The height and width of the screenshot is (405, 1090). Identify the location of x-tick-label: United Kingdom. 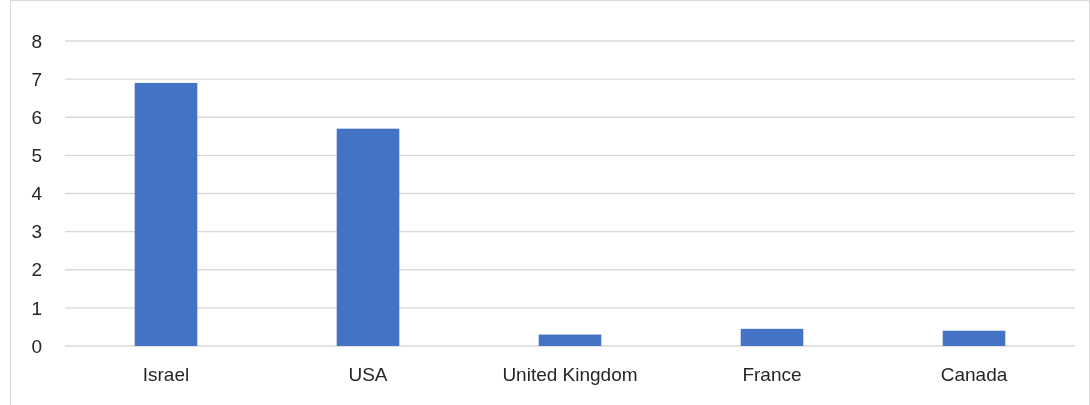
(570, 374).